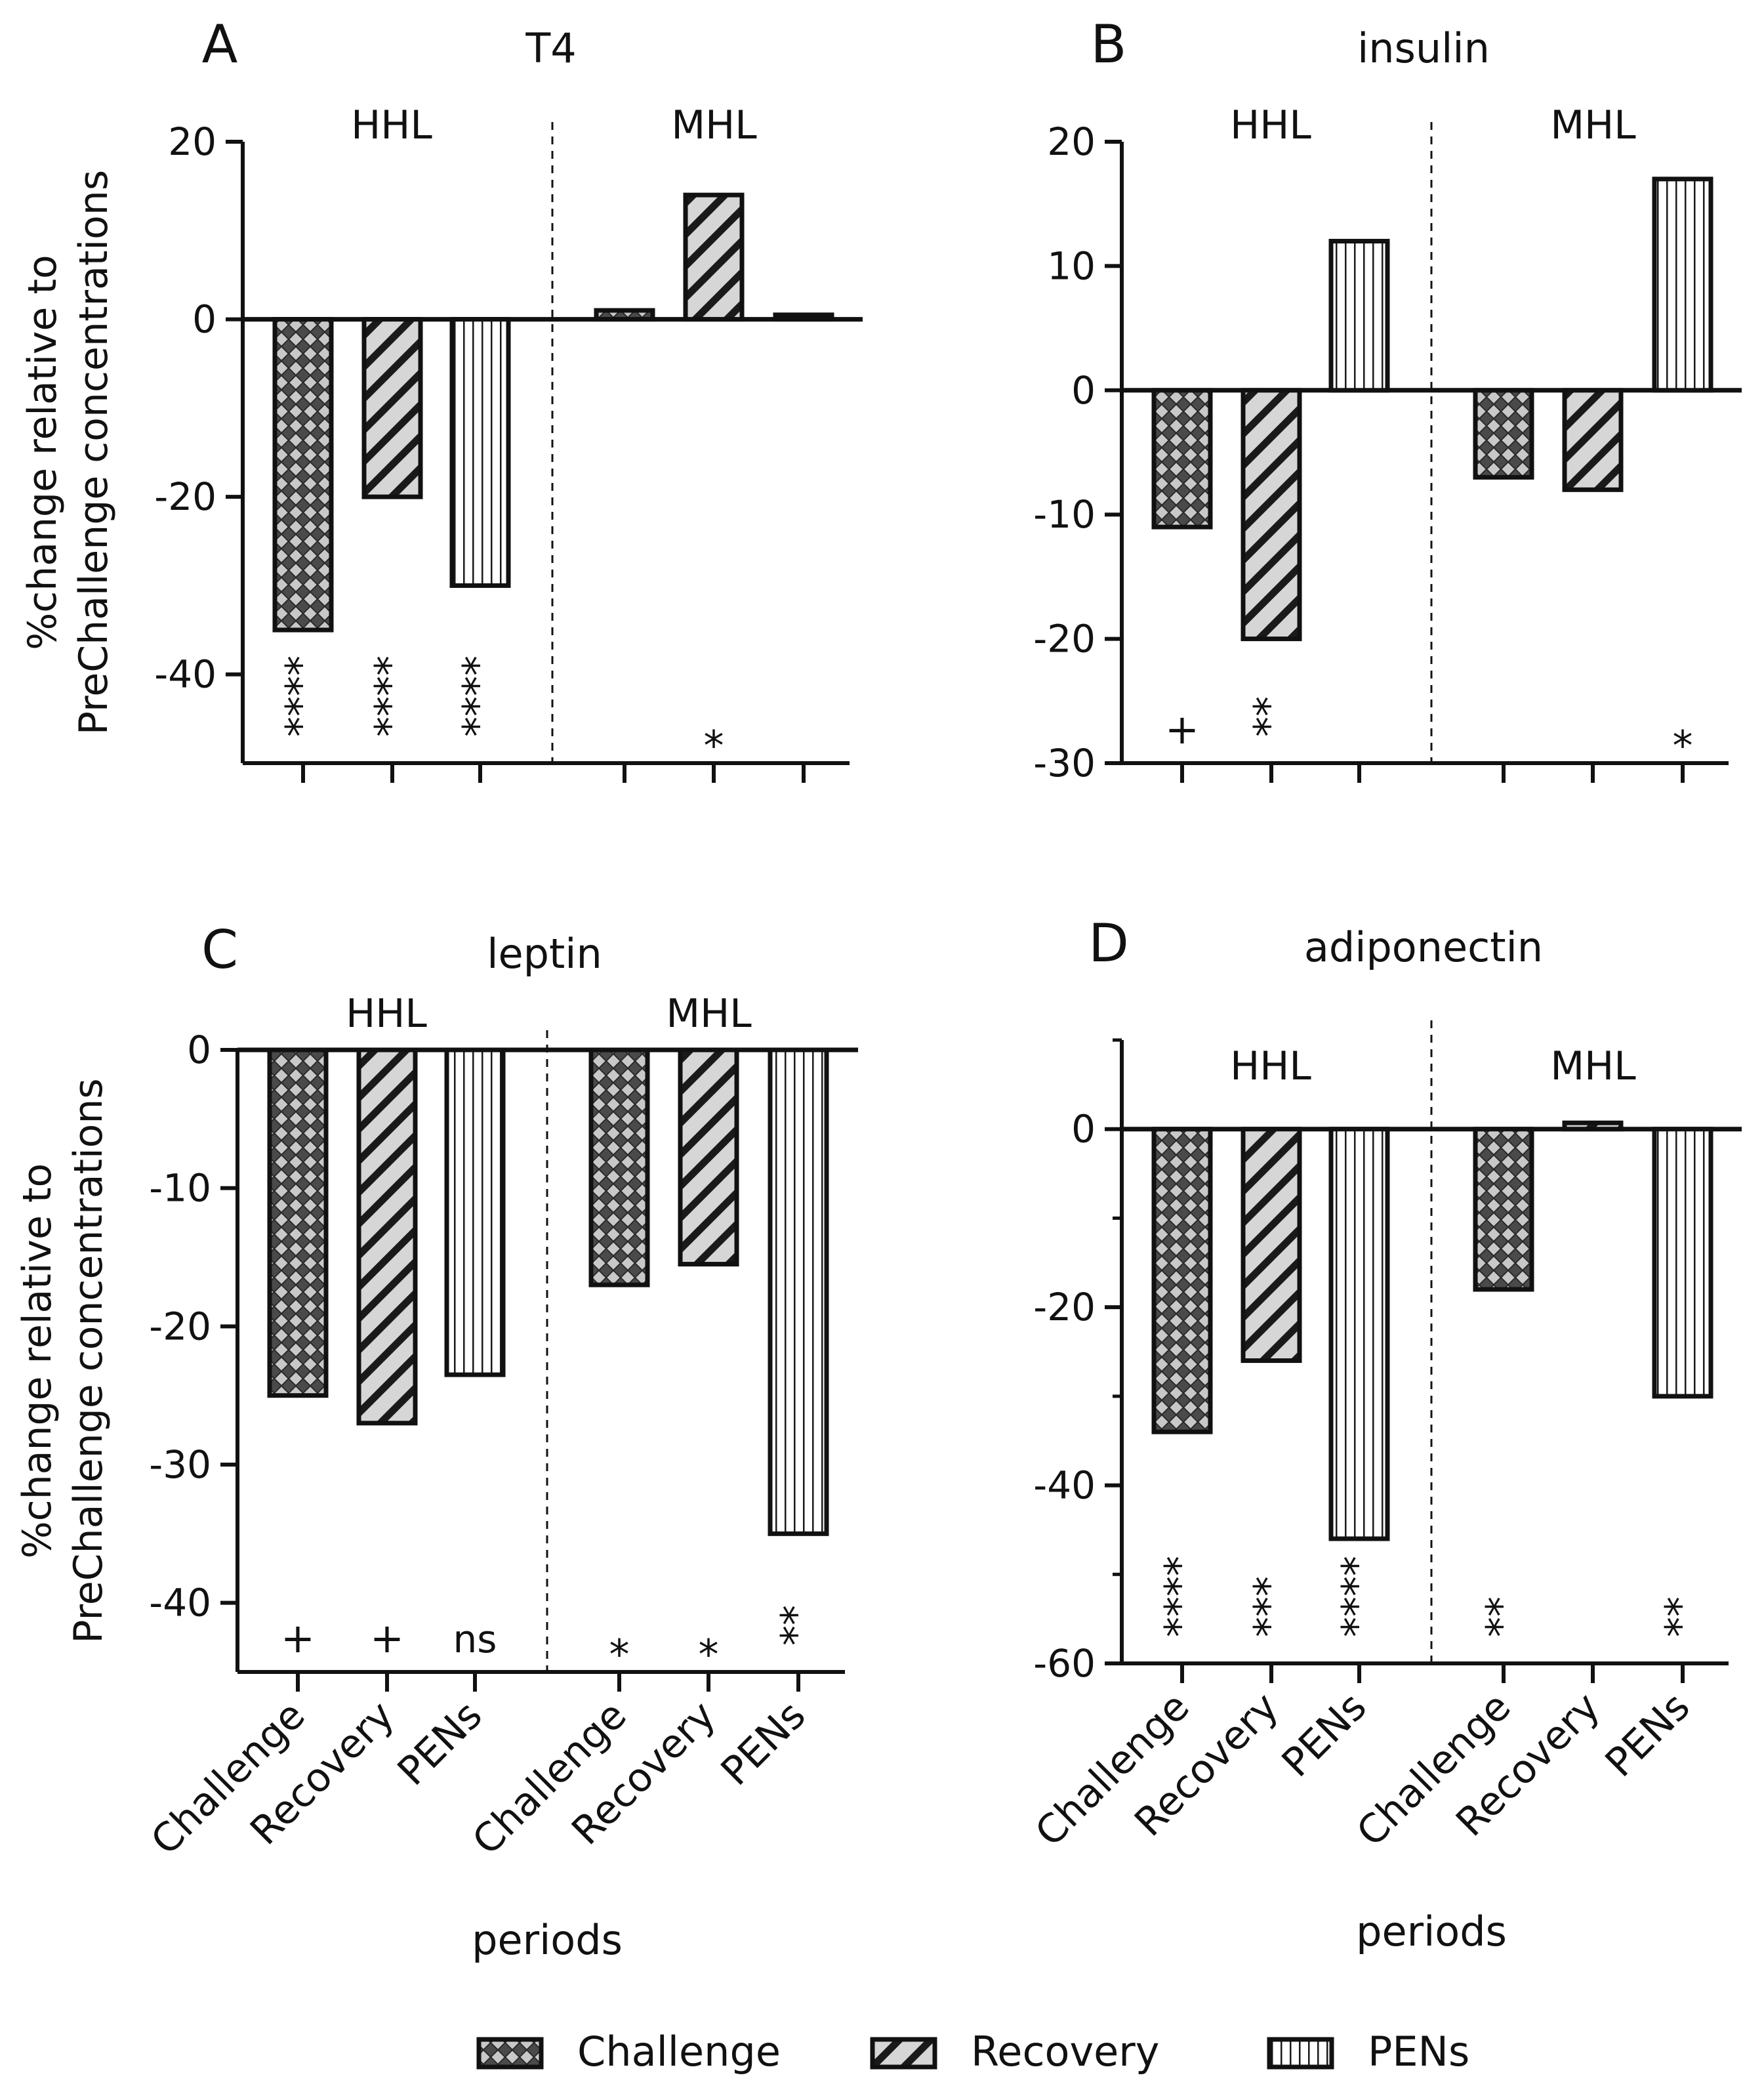 The image size is (1764, 2086). What do you see at coordinates (1071, 265) in the screenshot?
I see `y-tick-label: 10` at bounding box center [1071, 265].